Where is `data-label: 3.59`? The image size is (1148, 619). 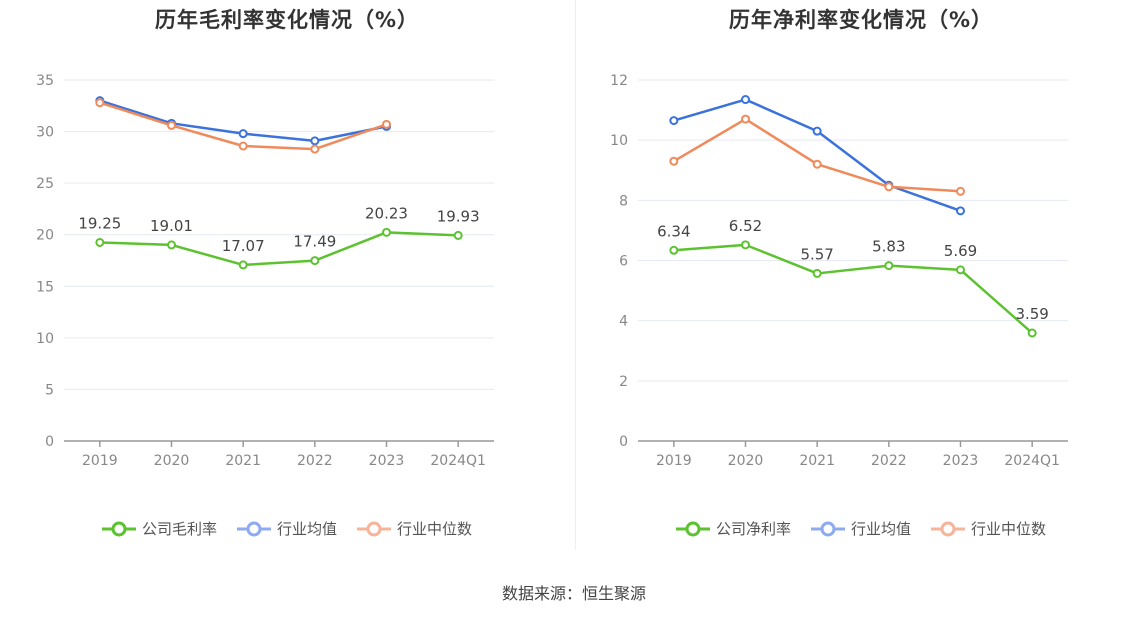 data-label: 3.59 is located at coordinates (1031, 314).